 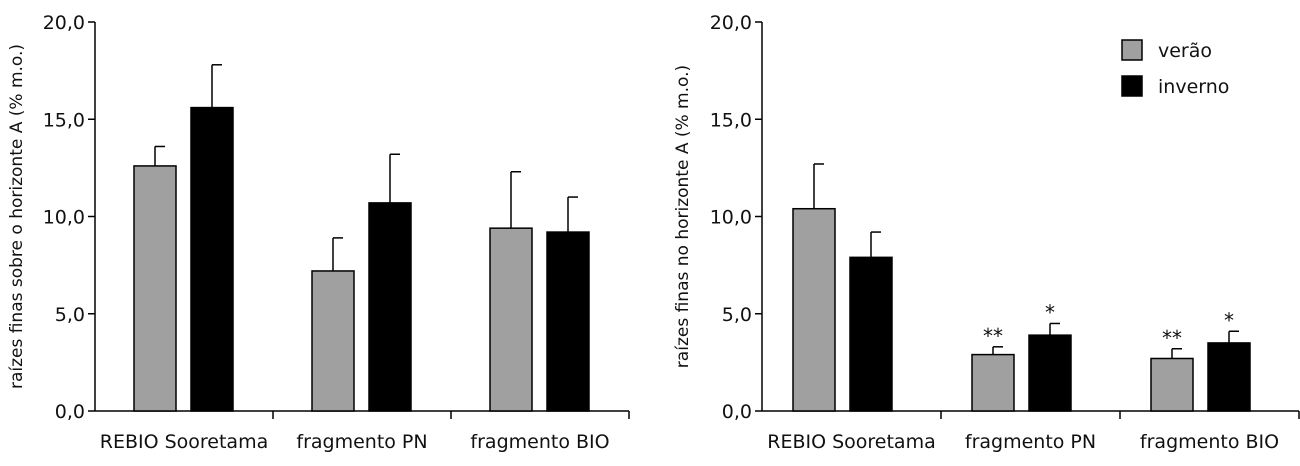 I want to click on y-axis-label-1: raízes finas no horizonte A (% m.o.), so click(x=683, y=216).